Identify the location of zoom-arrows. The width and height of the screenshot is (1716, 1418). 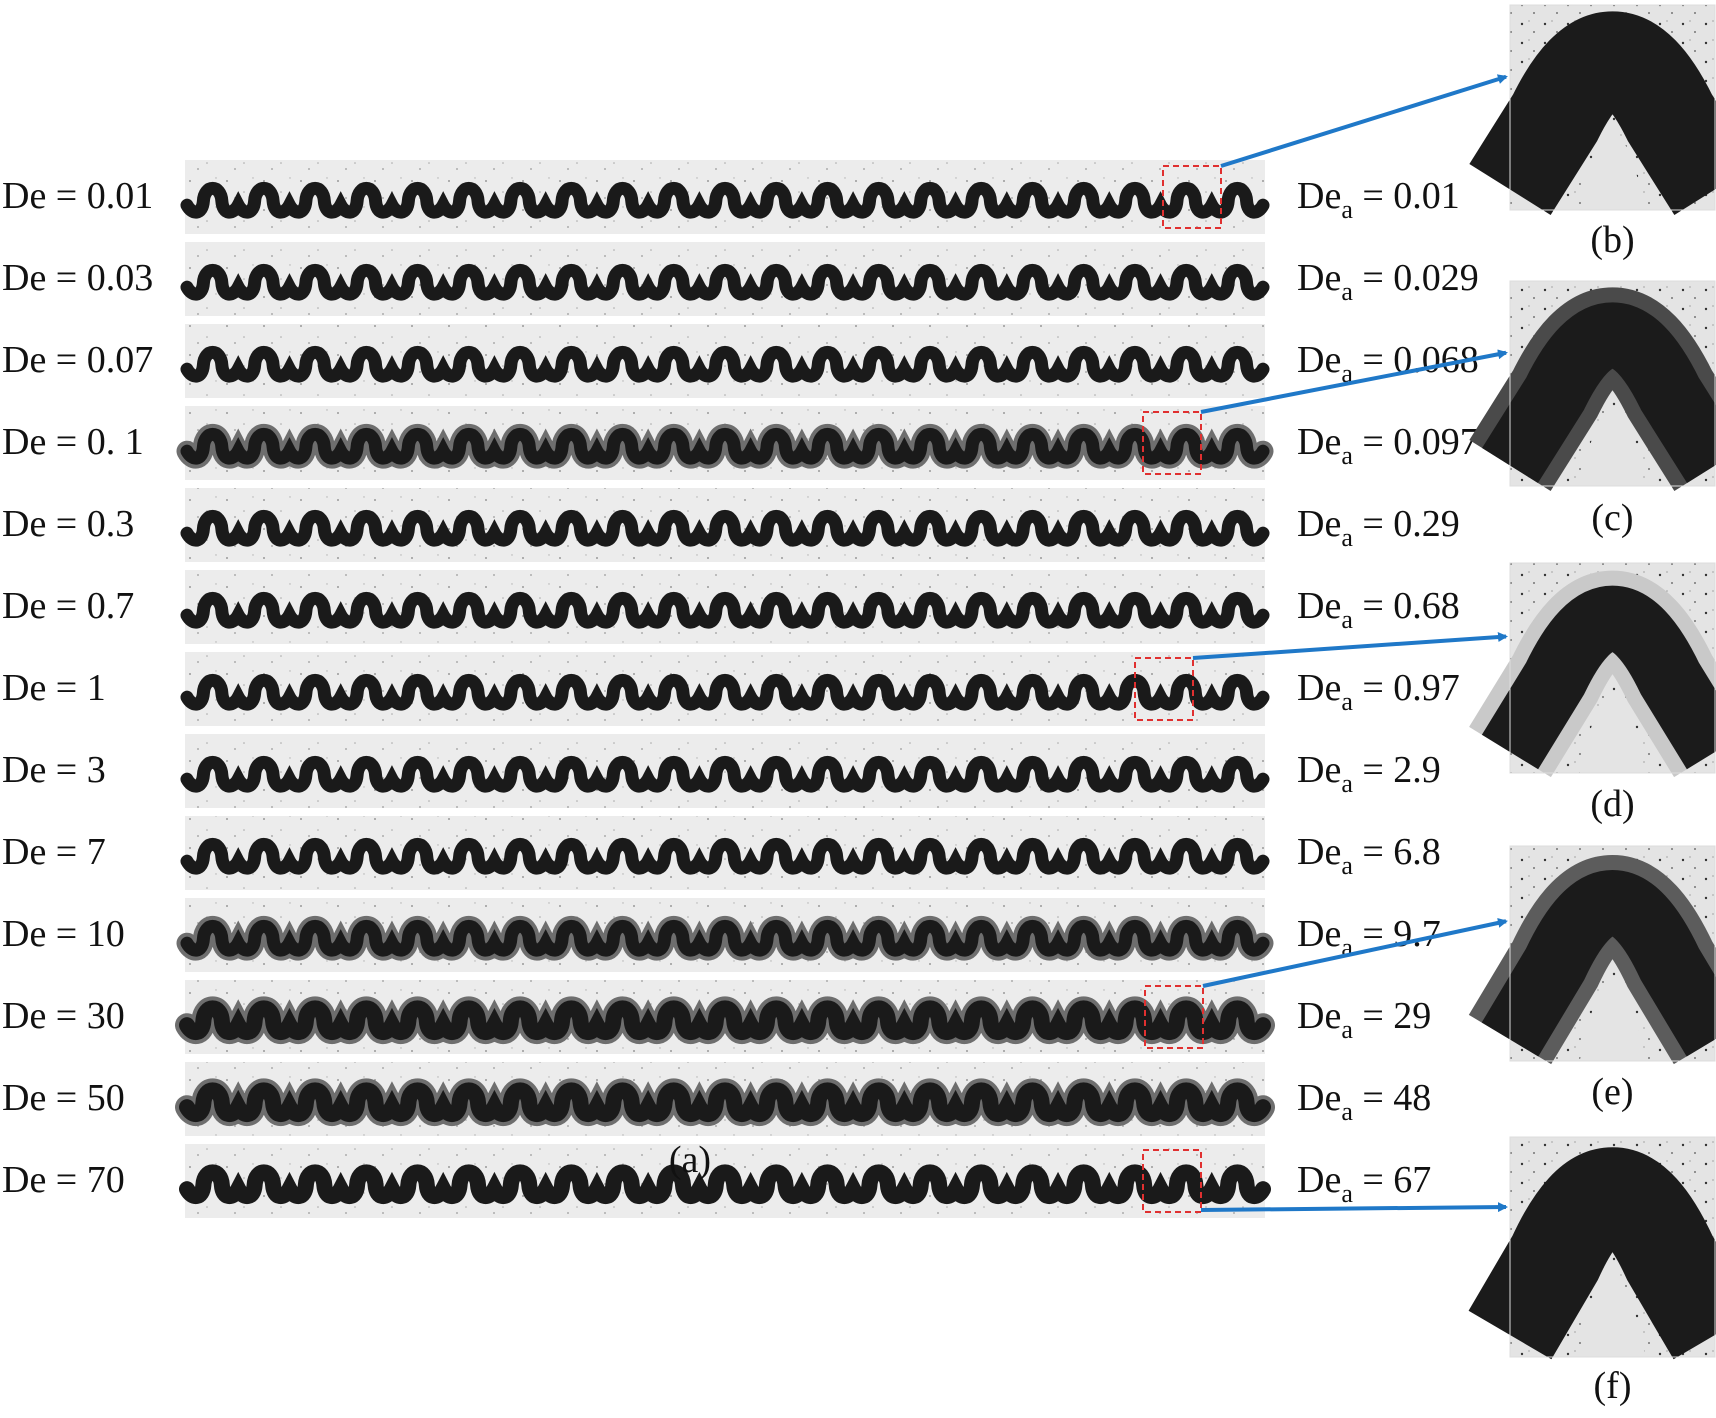
(1350, 643).